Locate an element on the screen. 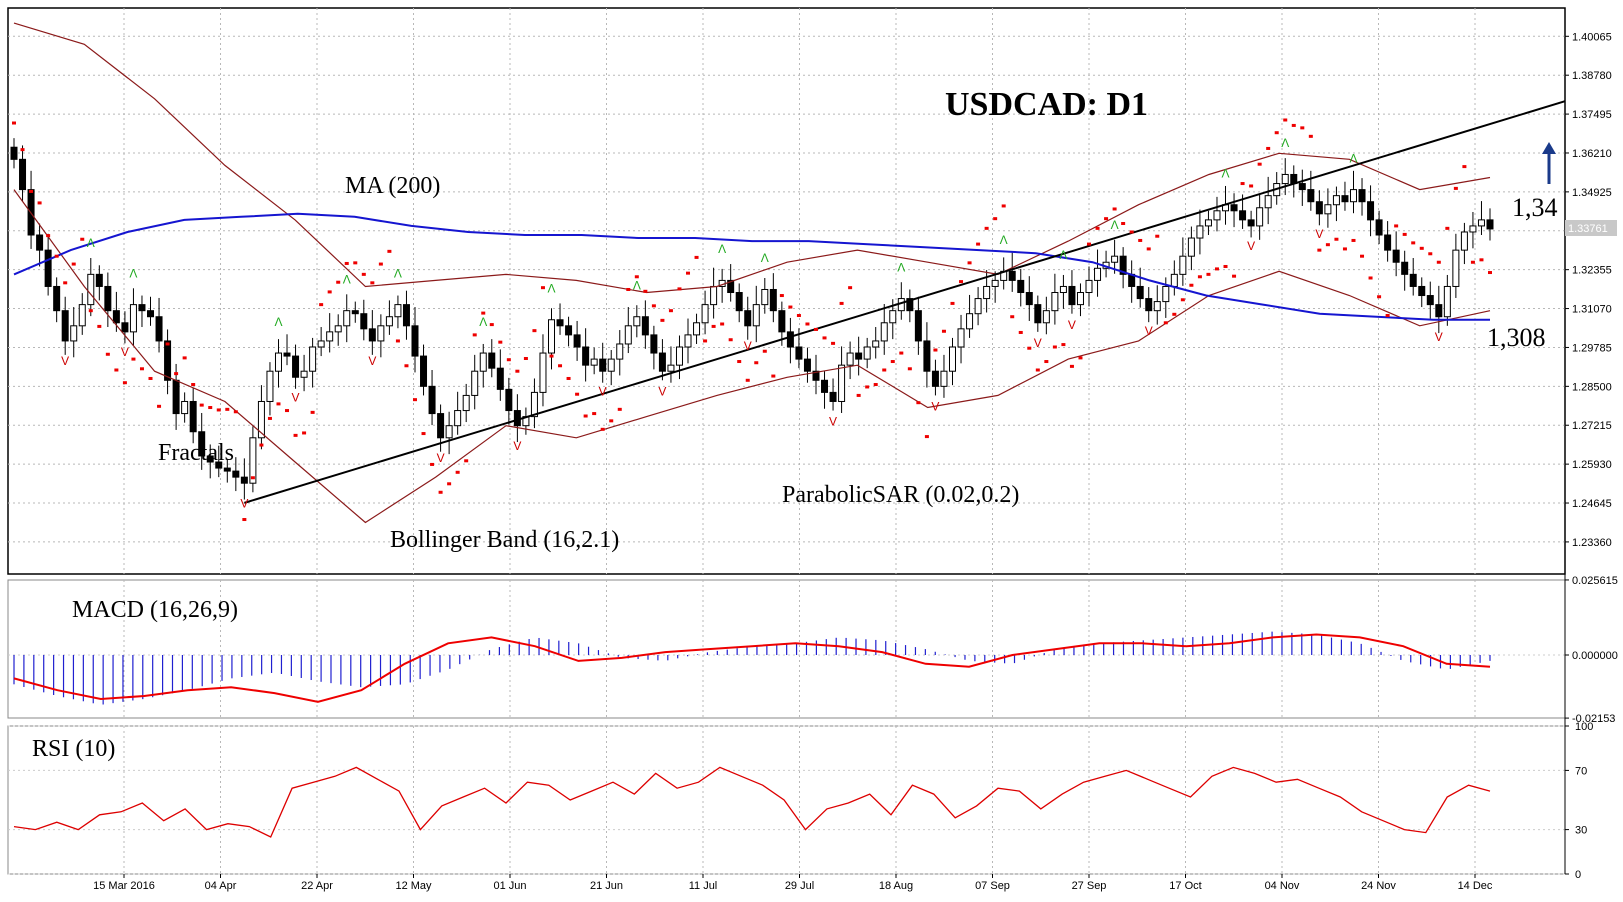  price-tick-label: 1.28500 is located at coordinates (1592, 387).